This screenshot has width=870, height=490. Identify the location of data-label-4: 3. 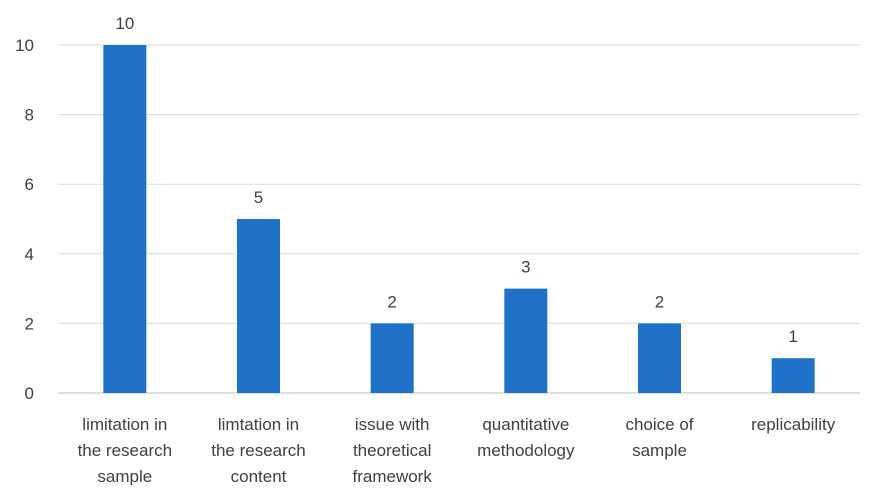
(525, 267).